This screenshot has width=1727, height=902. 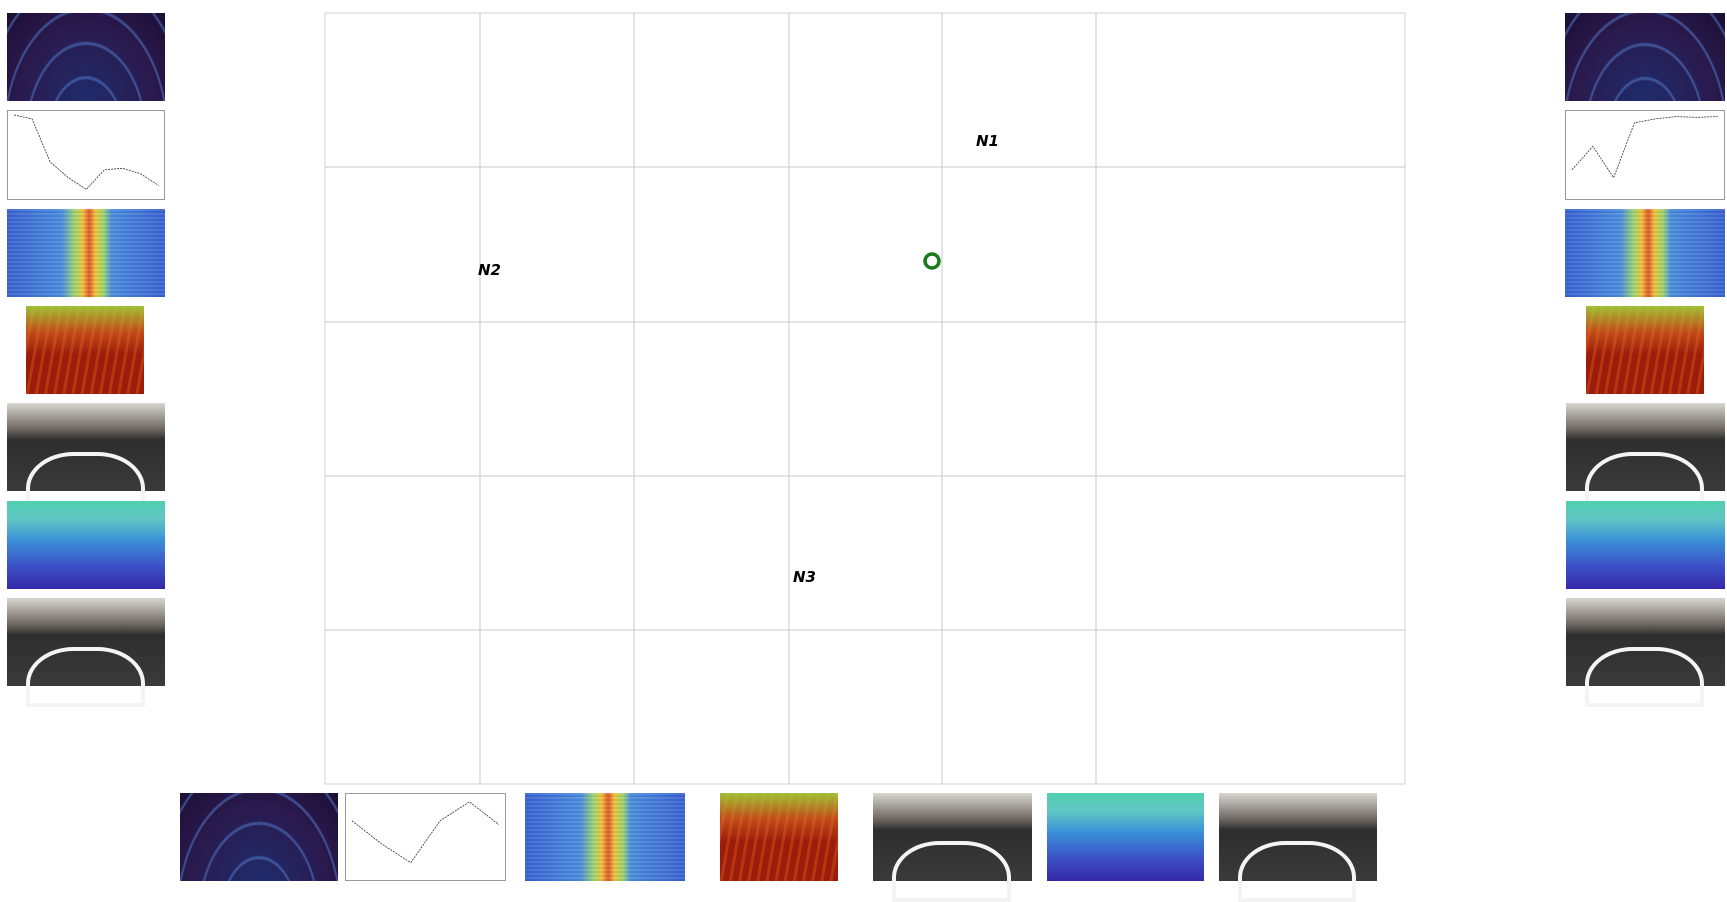 I want to click on node-label: N3, so click(x=804, y=577).